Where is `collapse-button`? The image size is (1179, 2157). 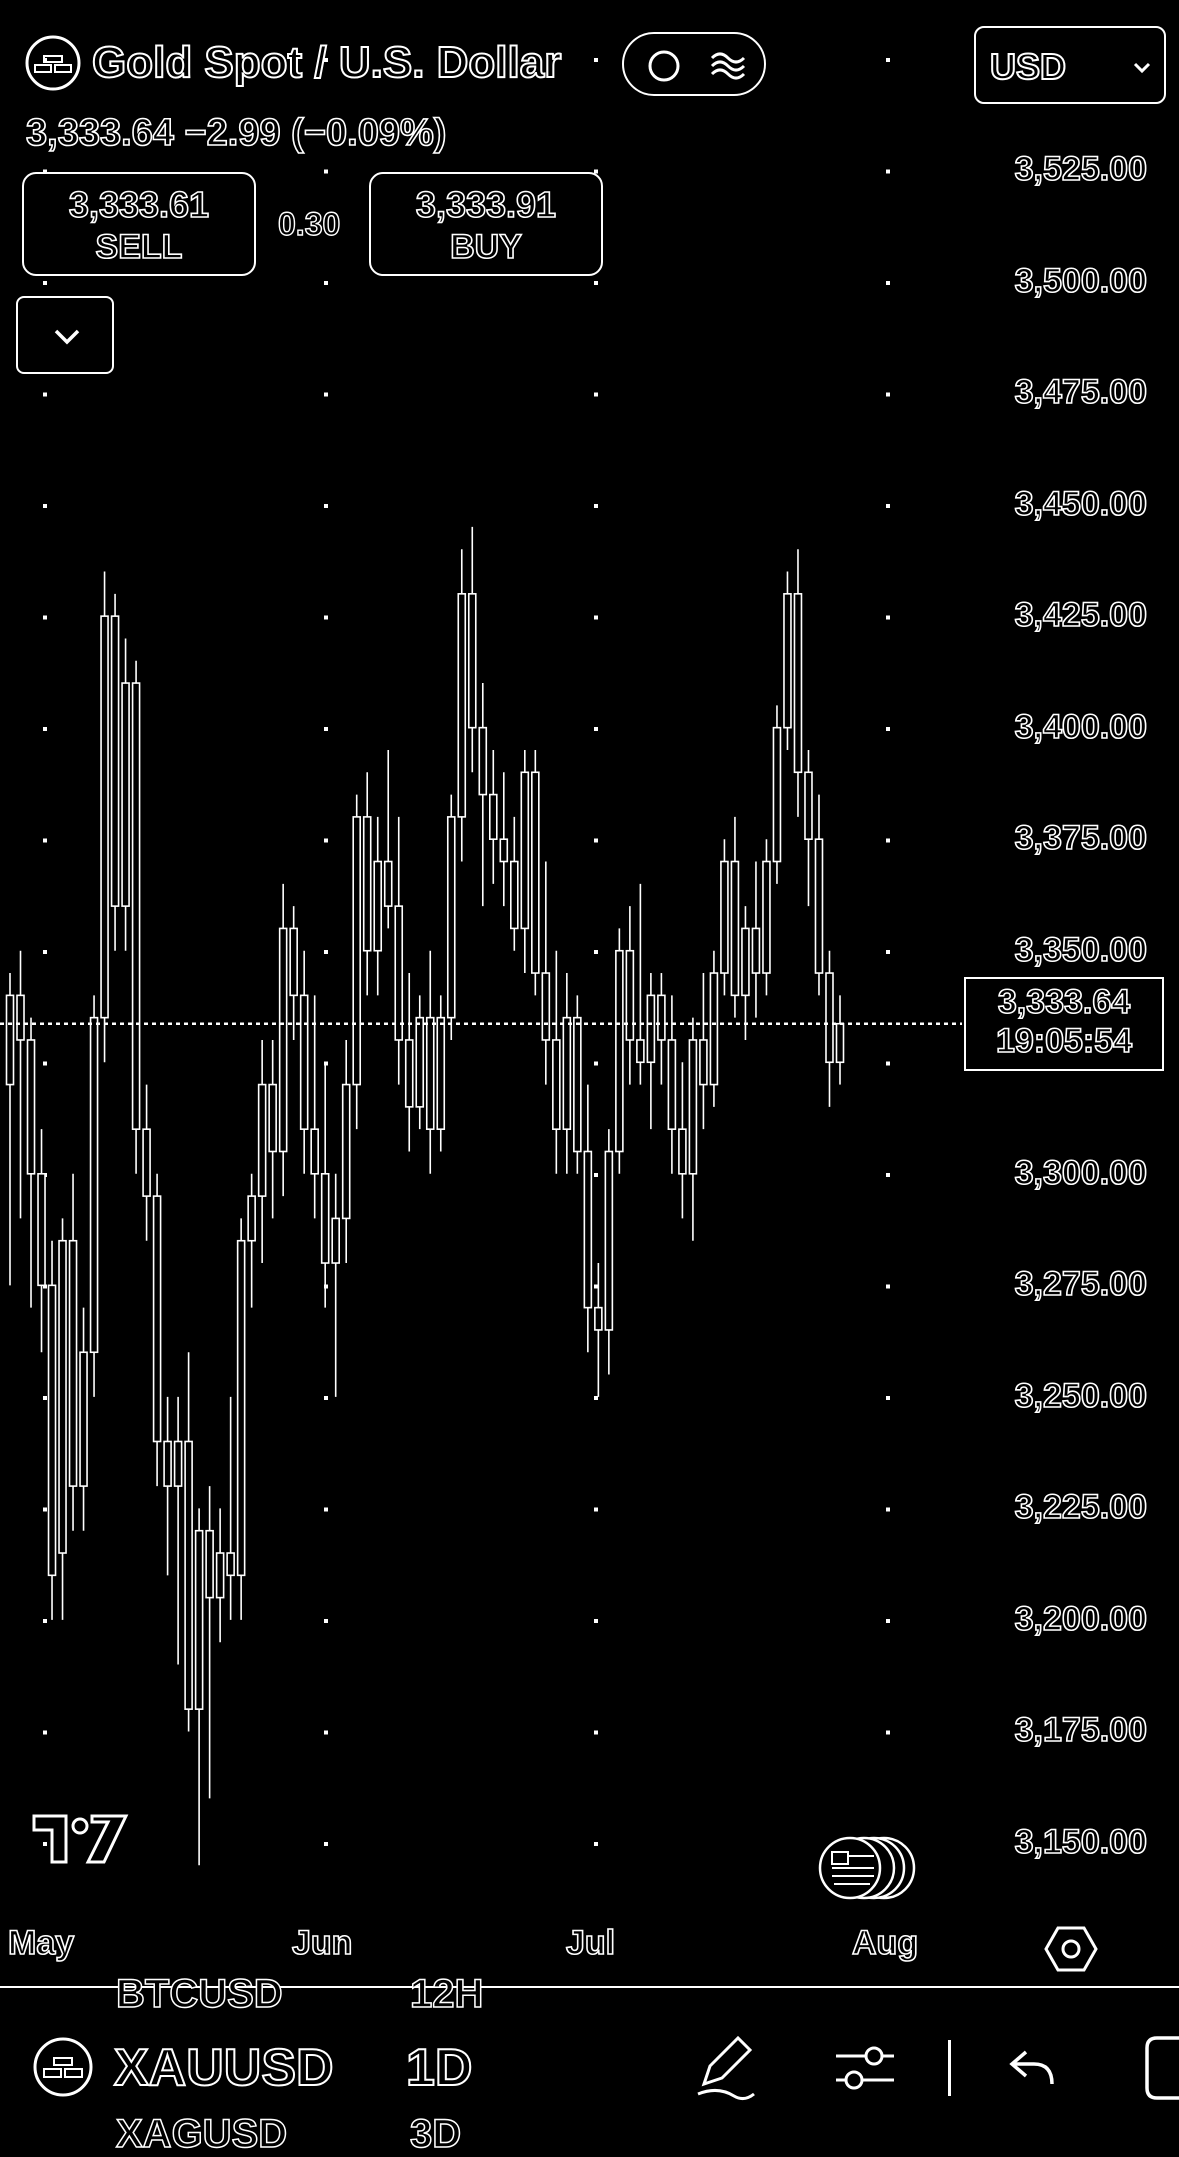 collapse-button is located at coordinates (65, 335).